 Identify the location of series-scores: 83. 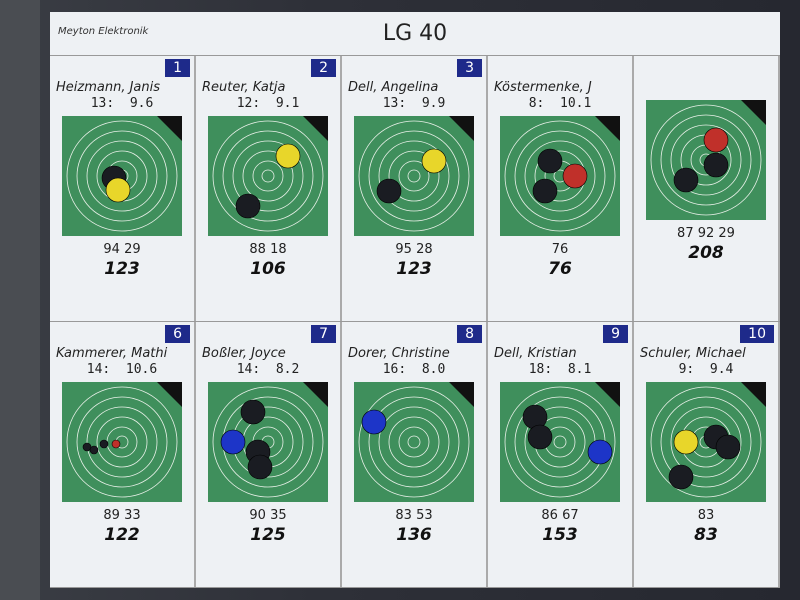
(706, 515).